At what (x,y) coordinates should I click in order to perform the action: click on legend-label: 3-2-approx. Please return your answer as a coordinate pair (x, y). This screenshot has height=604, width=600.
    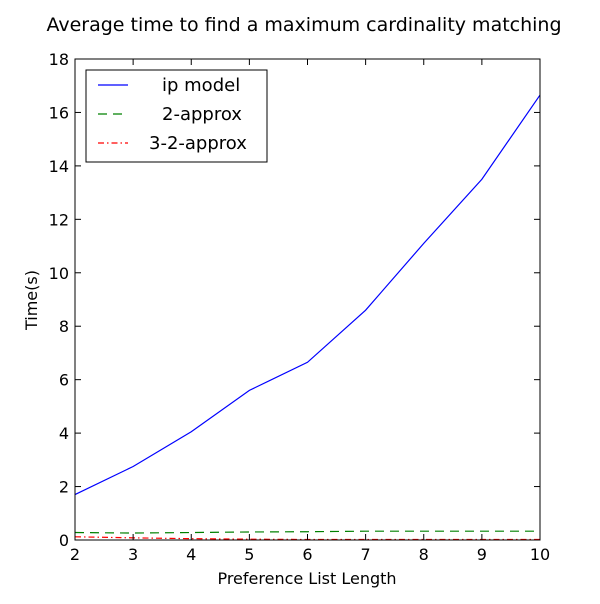
    Looking at the image, I should click on (198, 143).